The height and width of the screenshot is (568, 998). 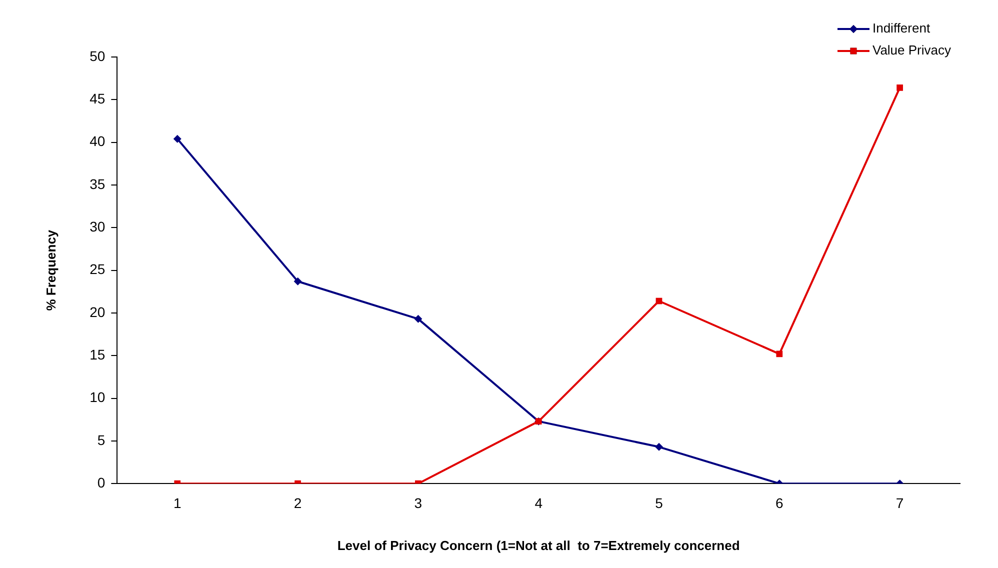 I want to click on y-tick-label: 50, so click(x=98, y=56).